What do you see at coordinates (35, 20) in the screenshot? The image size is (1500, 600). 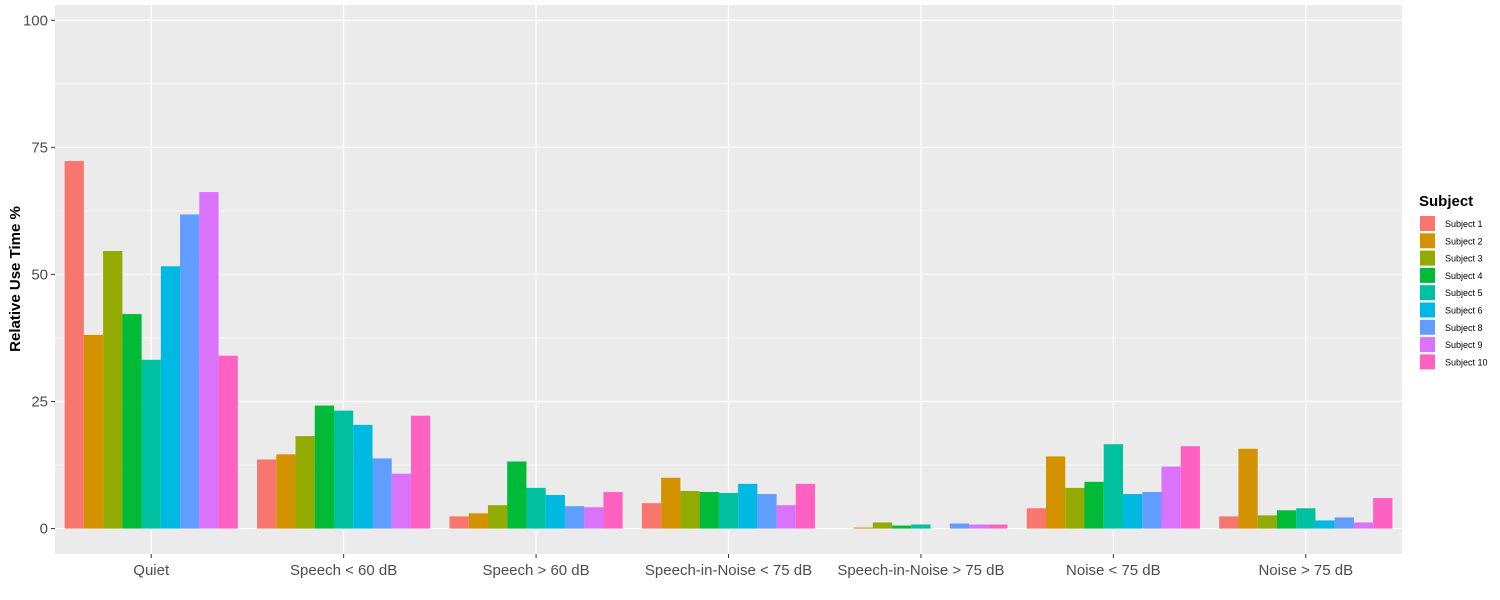 I see `y-tick-label: 100` at bounding box center [35, 20].